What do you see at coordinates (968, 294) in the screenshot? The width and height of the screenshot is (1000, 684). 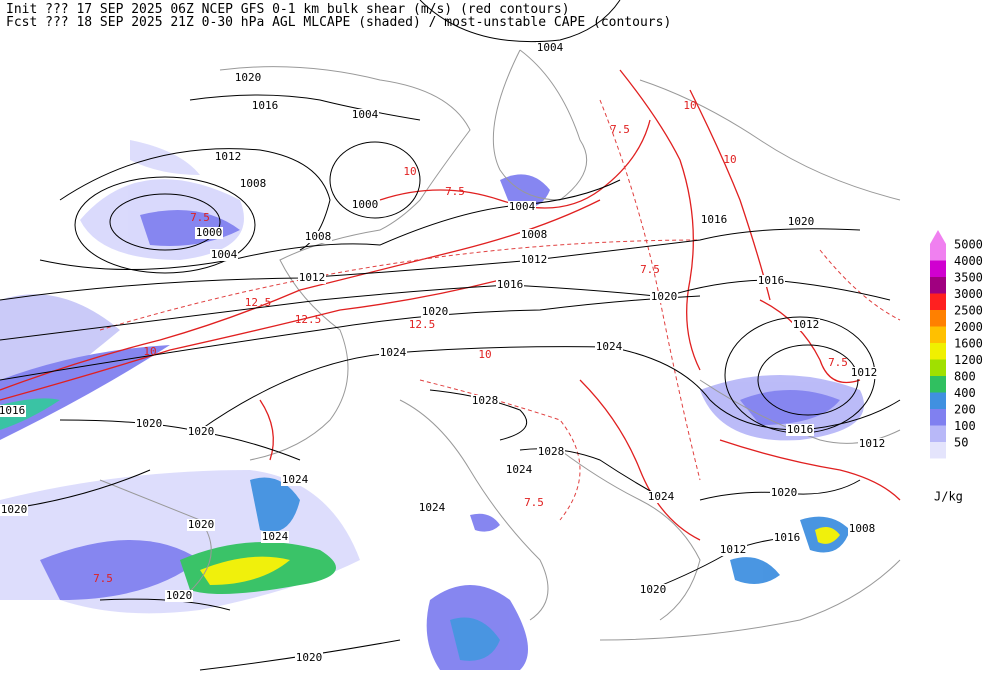 I see `colorbar-label: 3000` at bounding box center [968, 294].